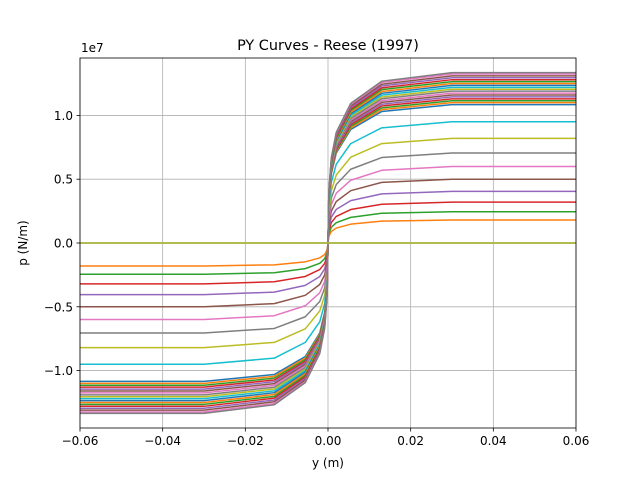  I want to click on y-axis: −1.0 −0.5 0.0 0.5 1.0, so click(62, 243).